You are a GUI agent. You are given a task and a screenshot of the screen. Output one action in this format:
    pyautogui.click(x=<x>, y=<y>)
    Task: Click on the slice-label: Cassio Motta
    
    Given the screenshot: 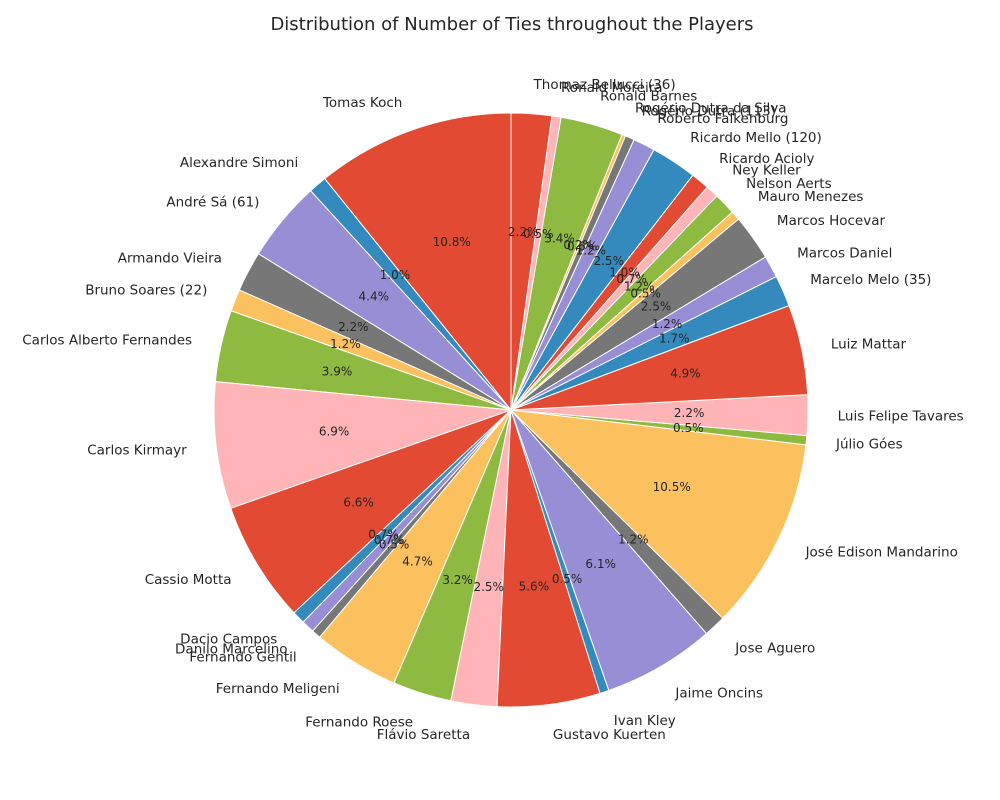 What is the action you would take?
    pyautogui.click(x=188, y=580)
    